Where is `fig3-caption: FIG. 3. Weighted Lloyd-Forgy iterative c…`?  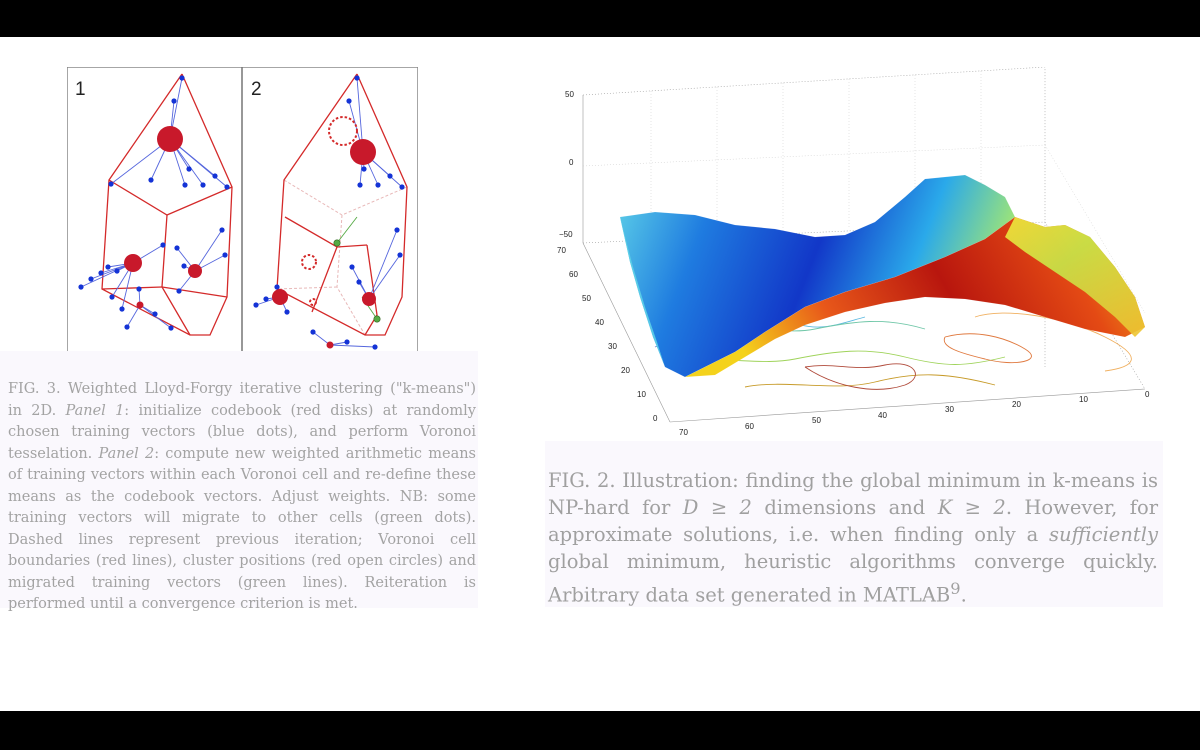 fig3-caption: FIG. 3. Weighted Lloyd-Forgy iterative c… is located at coordinates (242, 497).